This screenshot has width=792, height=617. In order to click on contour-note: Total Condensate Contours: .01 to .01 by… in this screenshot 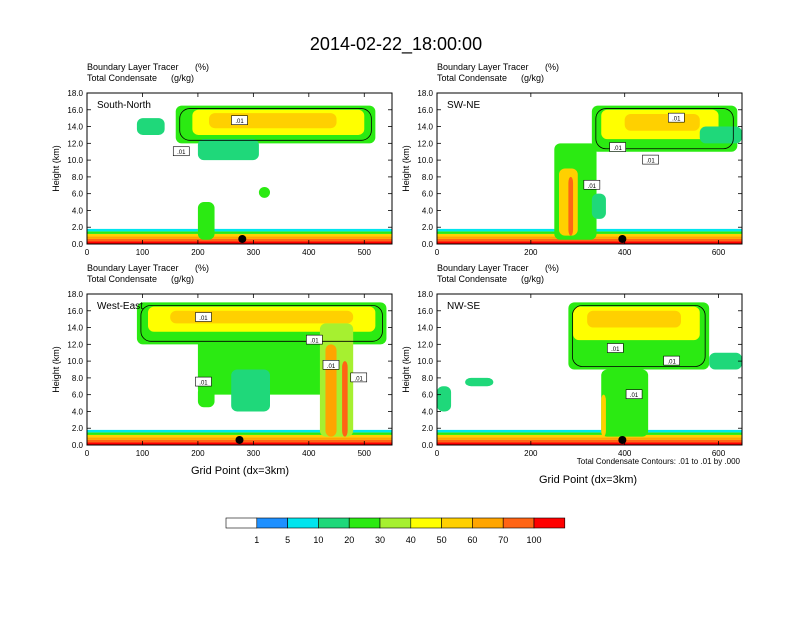, I will do `click(659, 461)`.